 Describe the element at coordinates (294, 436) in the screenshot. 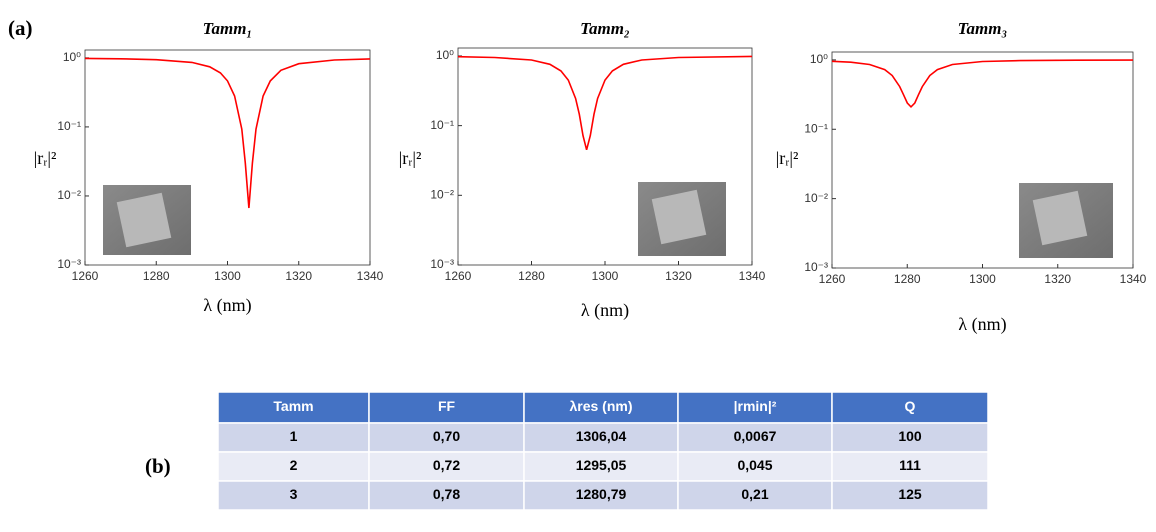

I see `table-cell-text: 1` at that location.